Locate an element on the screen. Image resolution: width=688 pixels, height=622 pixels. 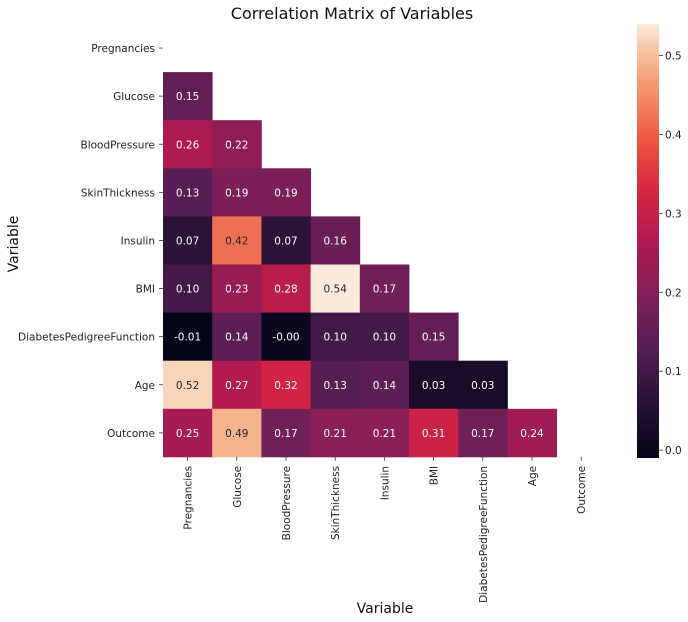
heatmap-cell-label: 0.31 is located at coordinates (433, 434).